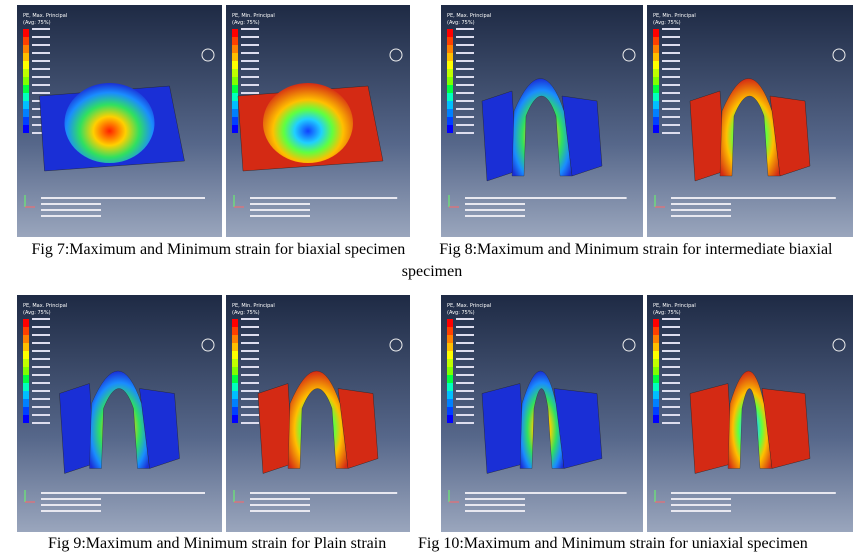 This screenshot has height=556, width=864. Describe the element at coordinates (119, 413) in the screenshot. I see `fea-screenshot: PE, Max. Principal (Avg: 75%)` at that location.